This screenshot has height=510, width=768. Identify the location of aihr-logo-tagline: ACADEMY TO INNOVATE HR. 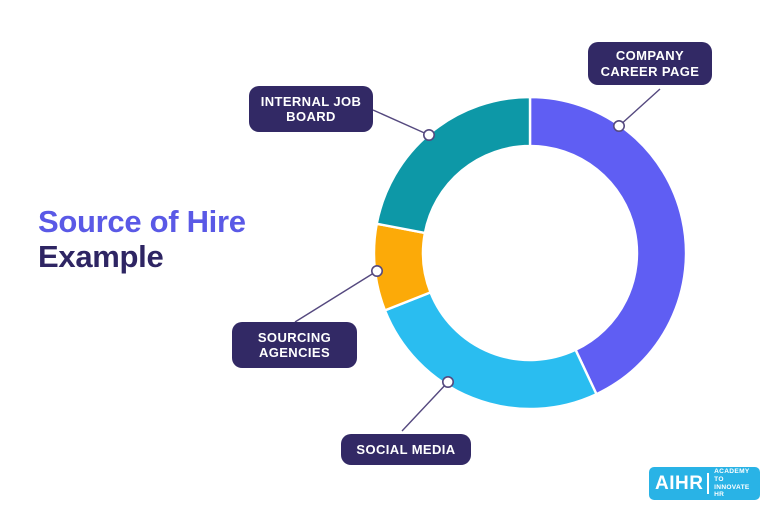
(734, 483).